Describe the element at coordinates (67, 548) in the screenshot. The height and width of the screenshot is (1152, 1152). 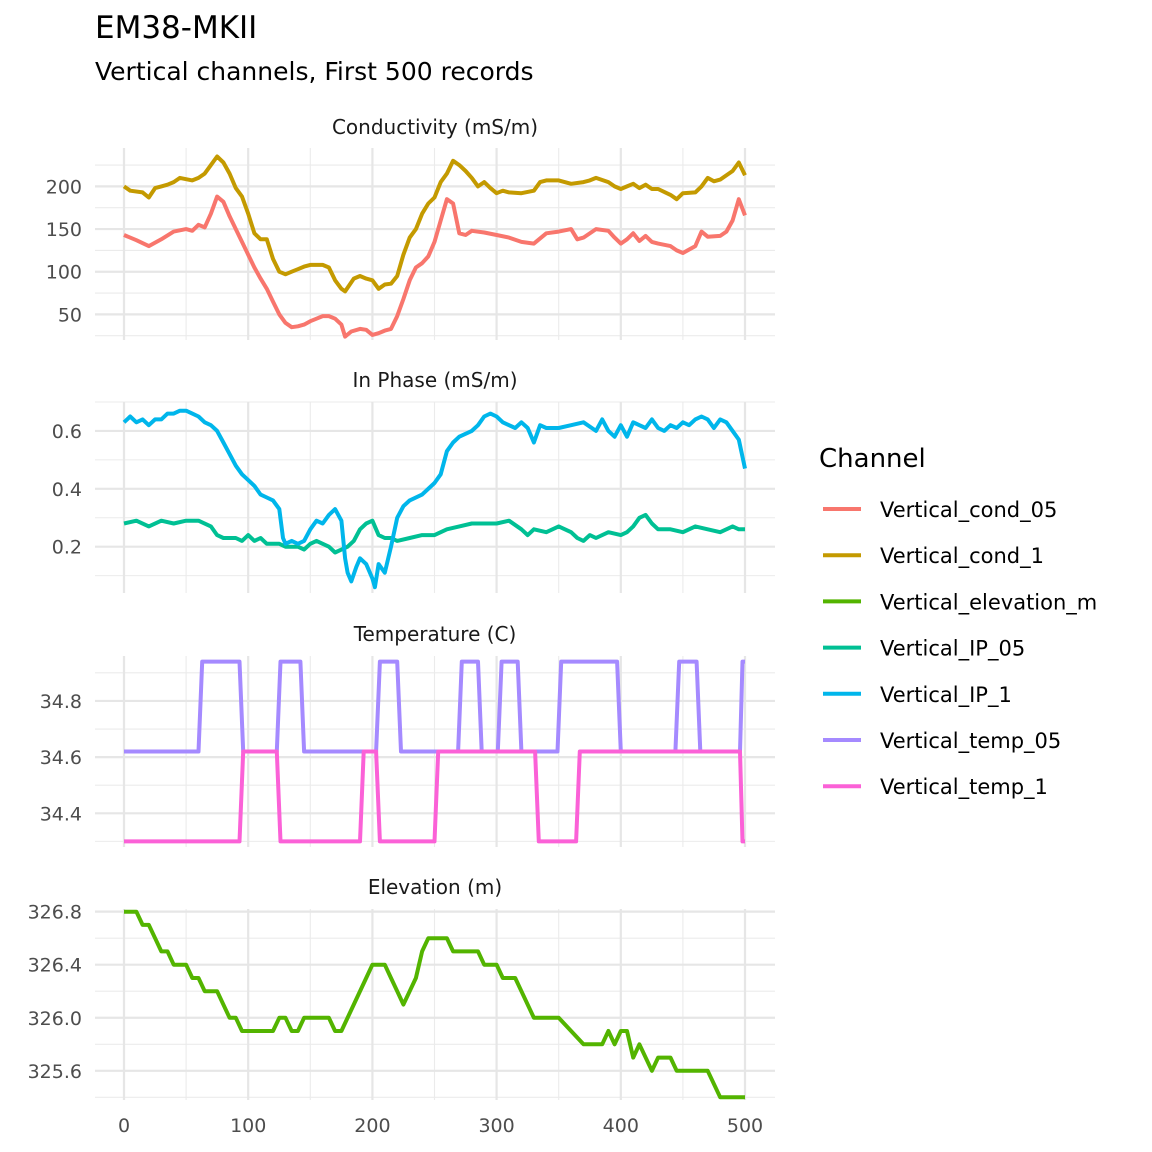
I see `y-tick-label: 0.2` at that location.